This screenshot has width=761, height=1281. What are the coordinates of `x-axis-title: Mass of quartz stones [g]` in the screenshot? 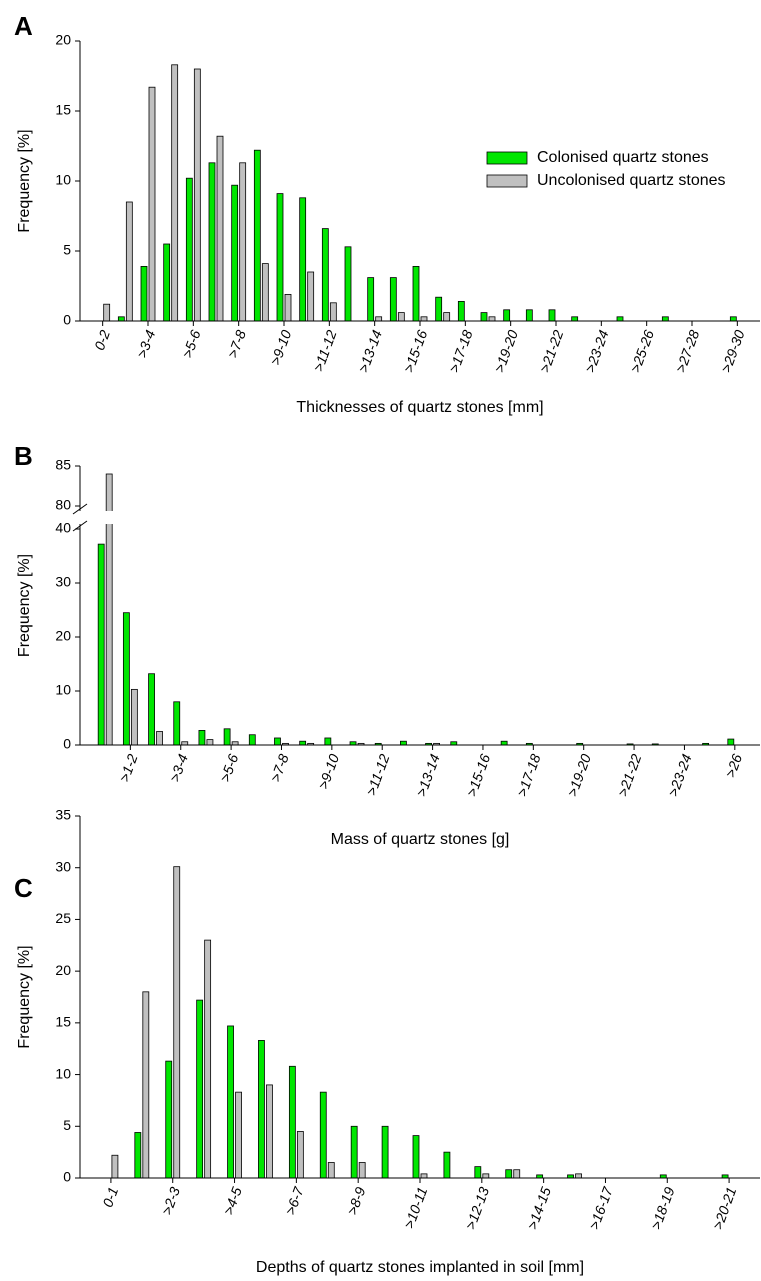 It's located at (420, 839).